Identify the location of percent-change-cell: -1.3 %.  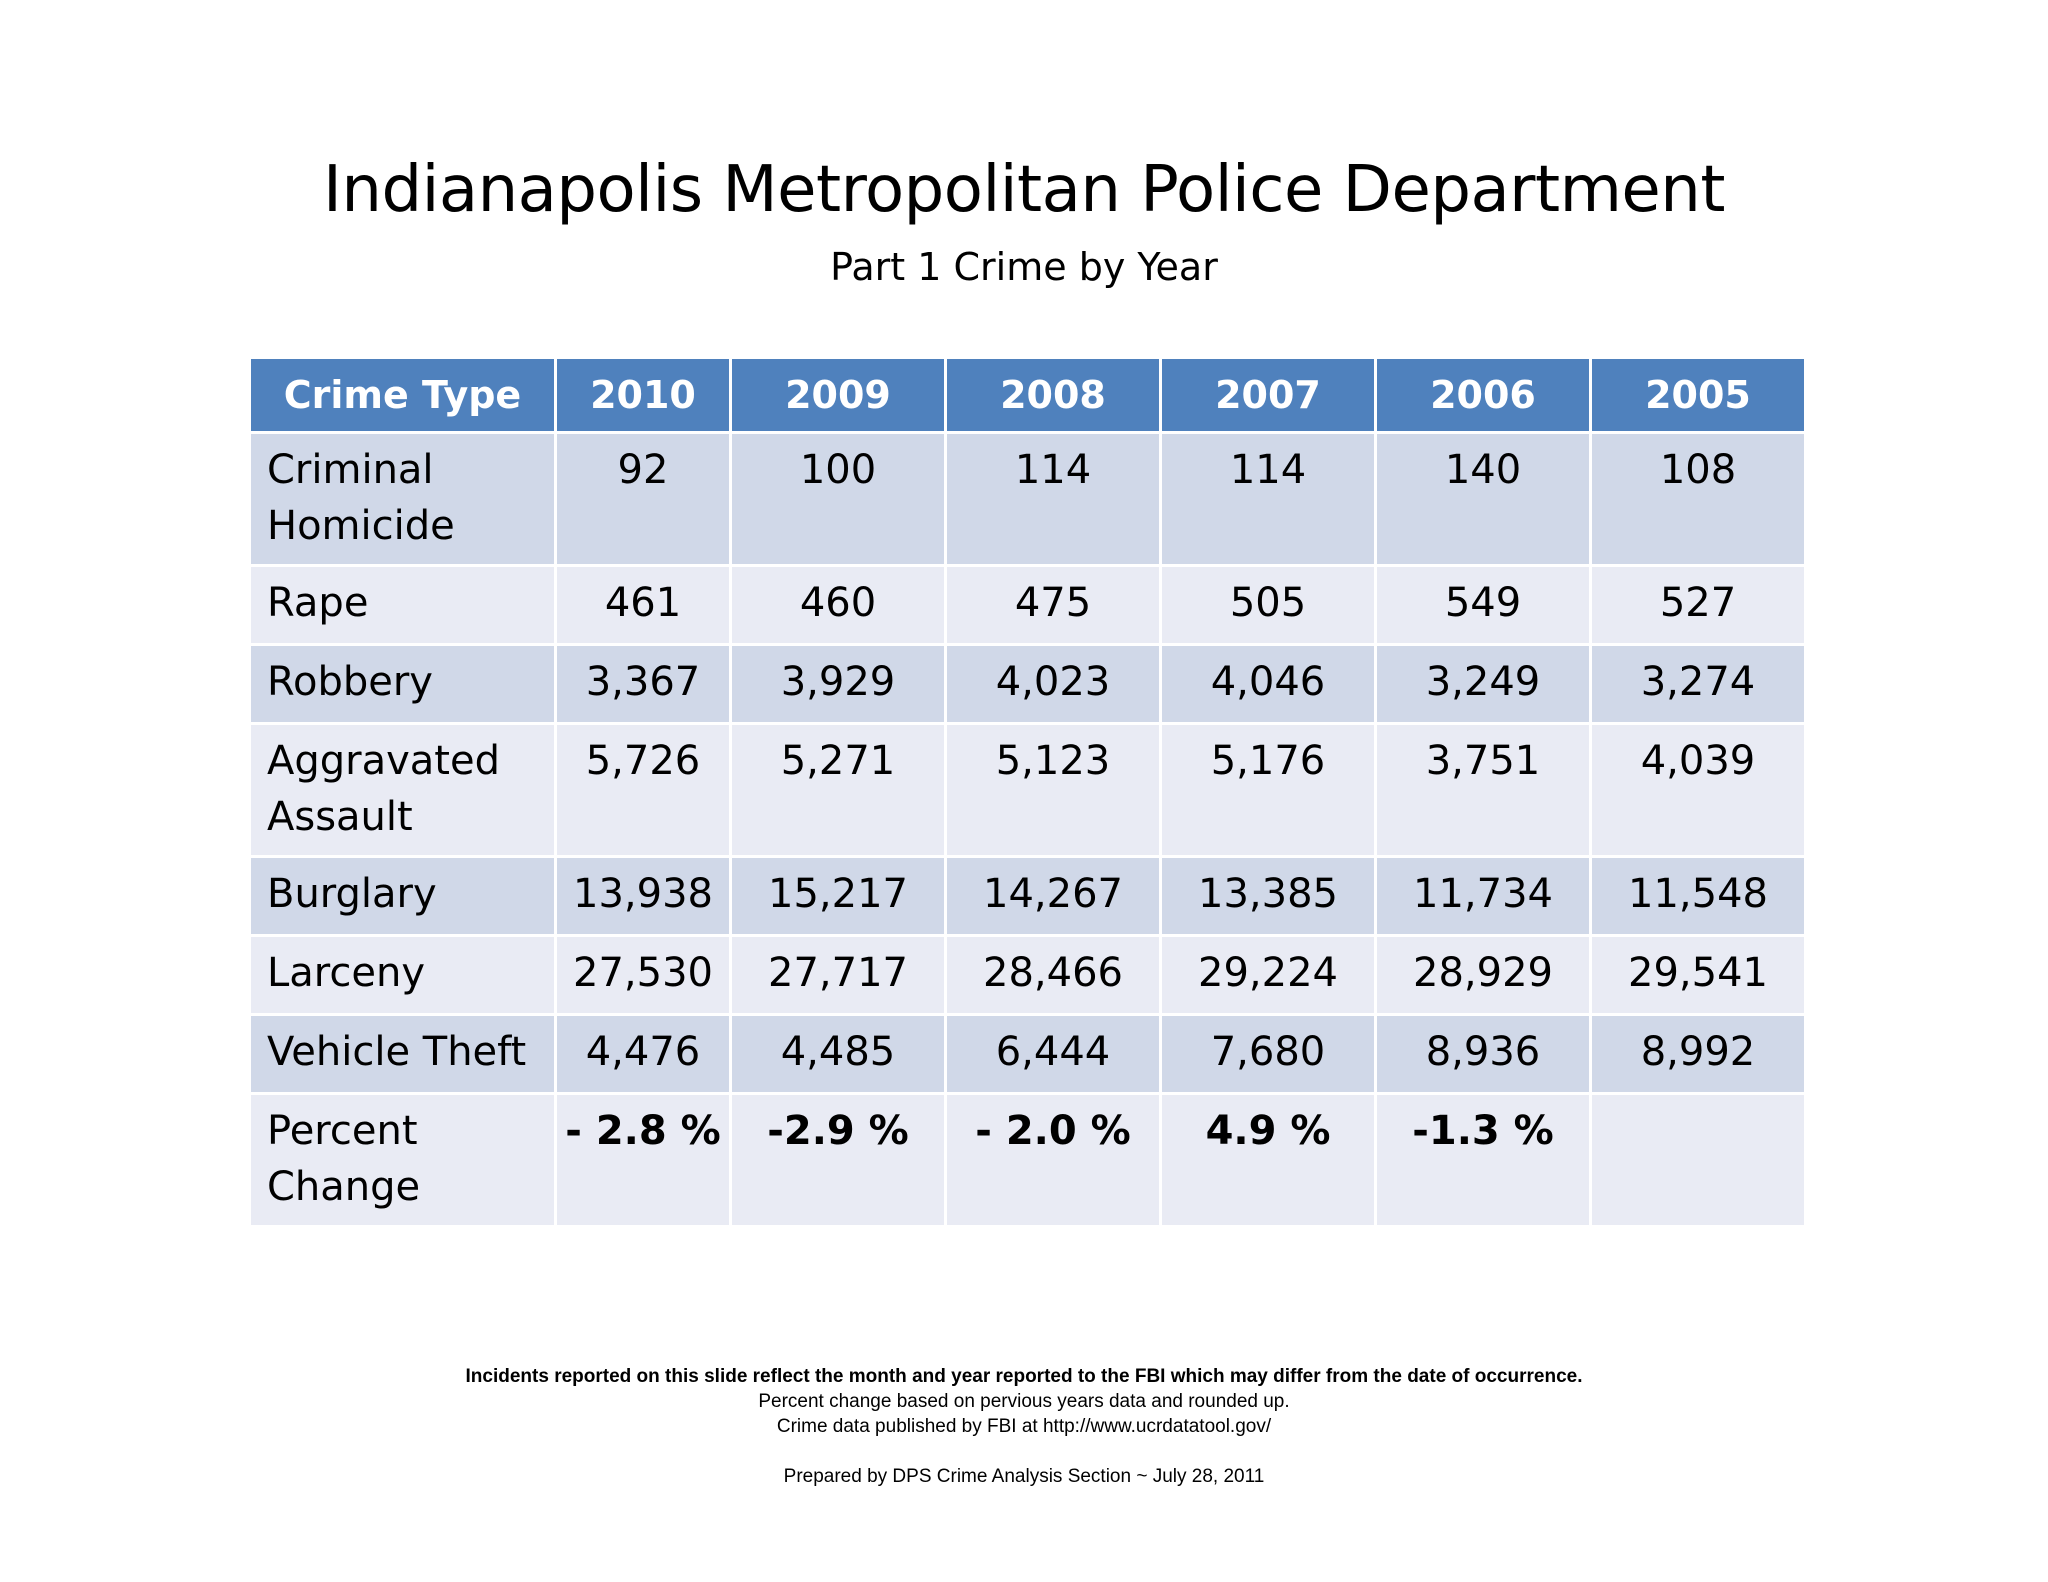
(1483, 1160).